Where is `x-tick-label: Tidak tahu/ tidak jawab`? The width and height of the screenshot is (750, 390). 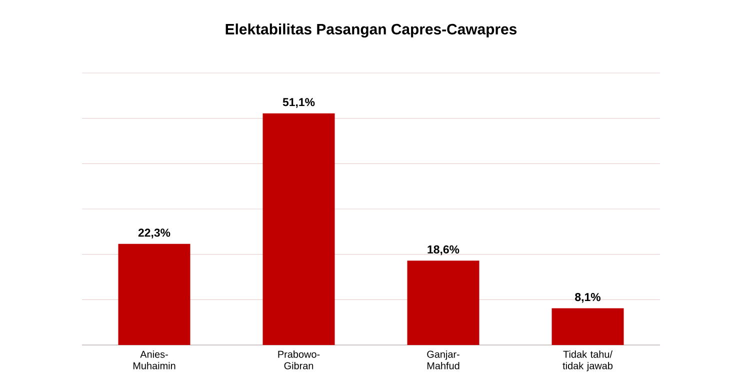
x-tick-label: Tidak tahu/ tidak jawab is located at coordinates (587, 361).